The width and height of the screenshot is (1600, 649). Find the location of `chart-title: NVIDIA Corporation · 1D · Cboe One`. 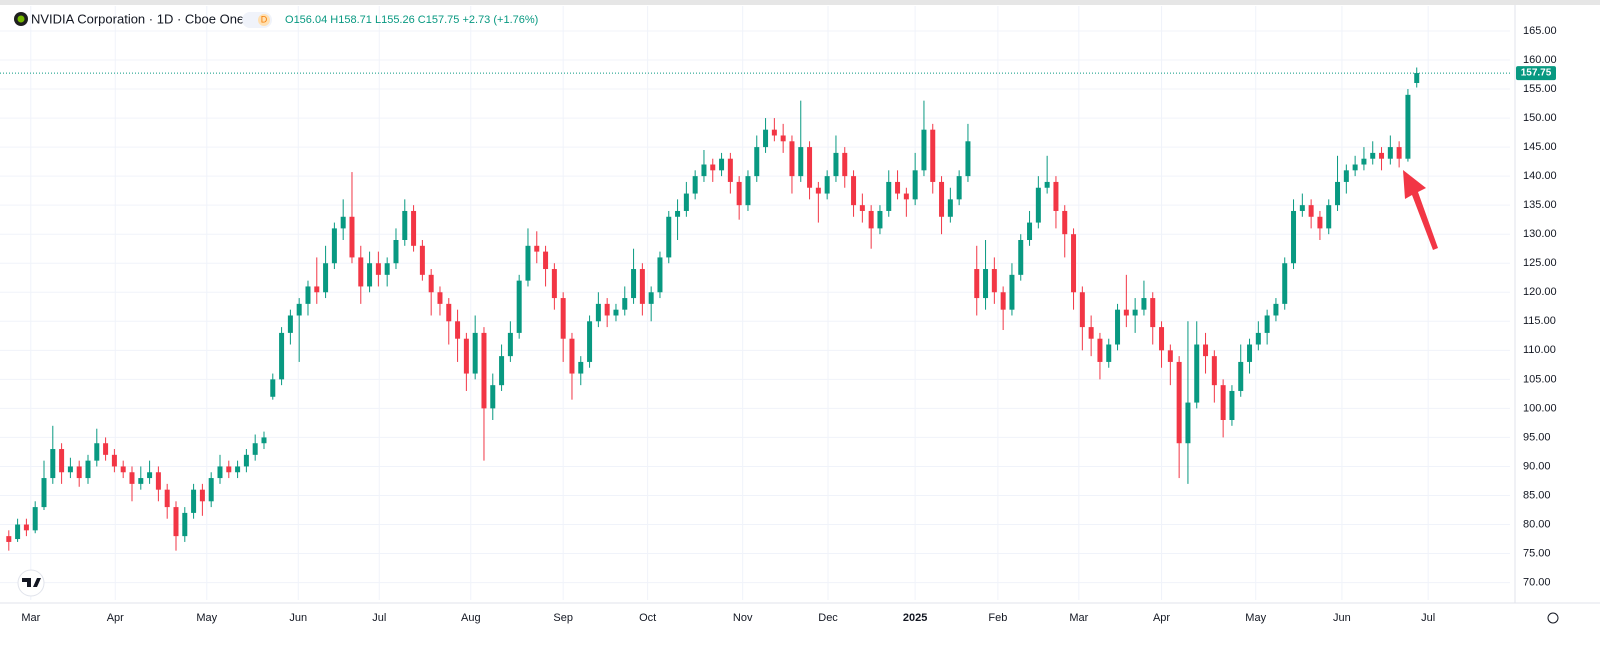

chart-title: NVIDIA Corporation · 1D · Cboe One is located at coordinates (137, 18).